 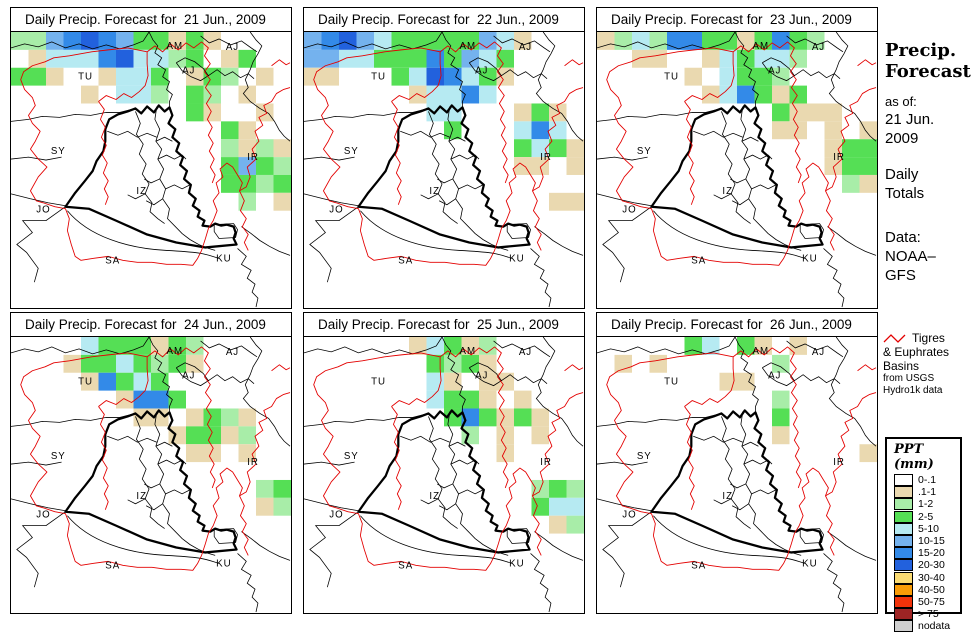 I want to click on legend-label: 0-.1, so click(x=927, y=480).